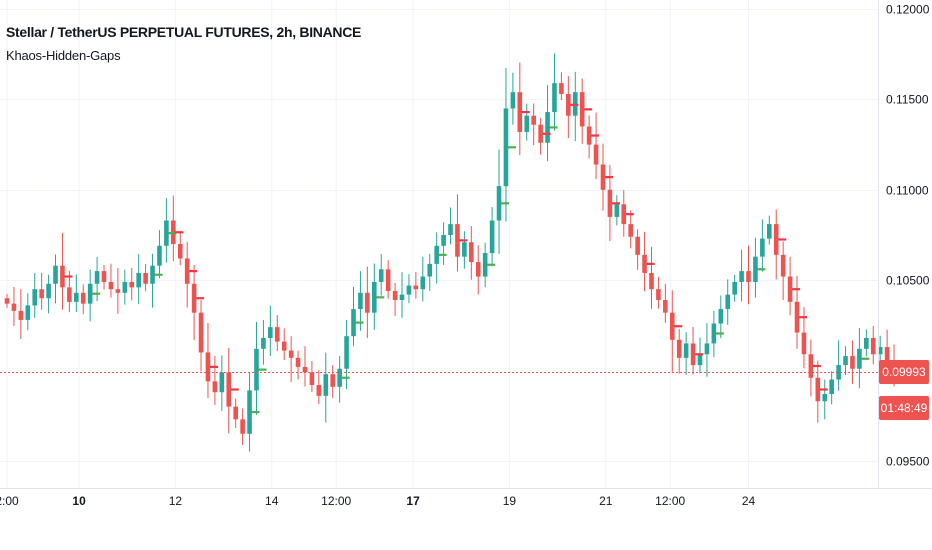 This screenshot has height=550, width=932. Describe the element at coordinates (908, 236) in the screenshot. I see `price-axis: 0.12000 0.11500 0.11000 0.10500 0.09500` at that location.